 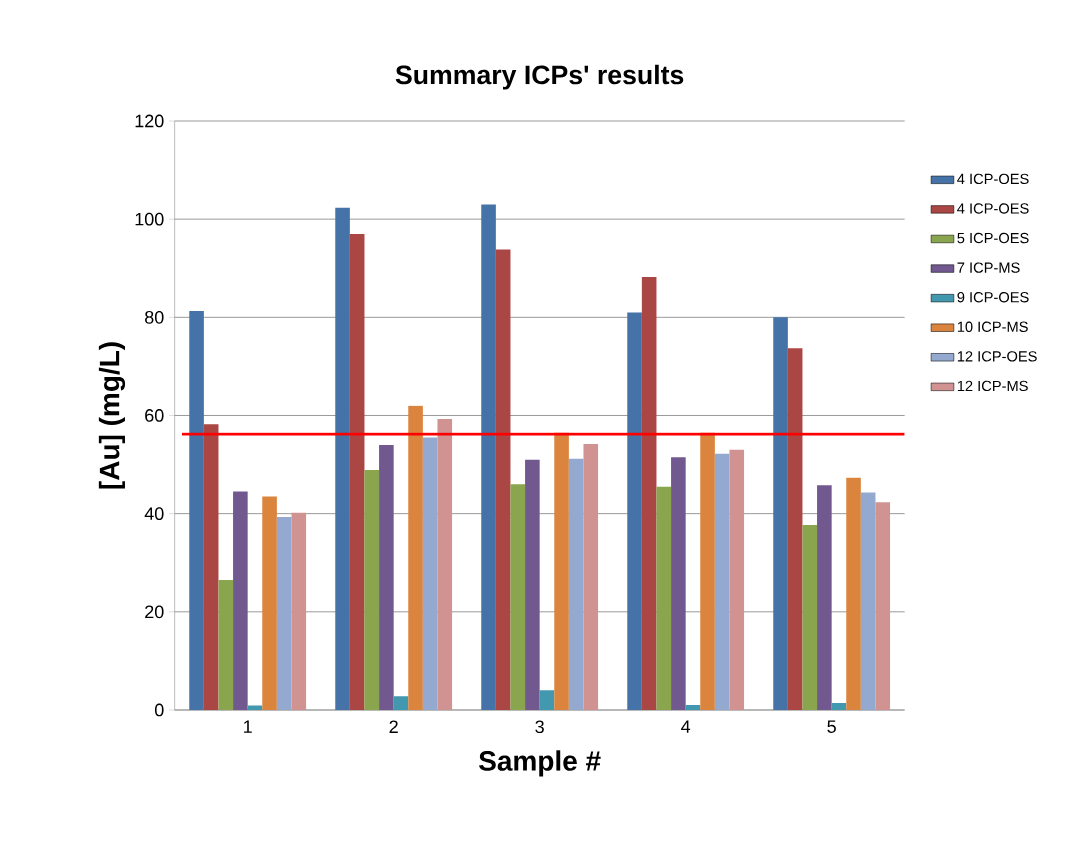 I want to click on y-tick-label: 120, so click(x=149, y=121).